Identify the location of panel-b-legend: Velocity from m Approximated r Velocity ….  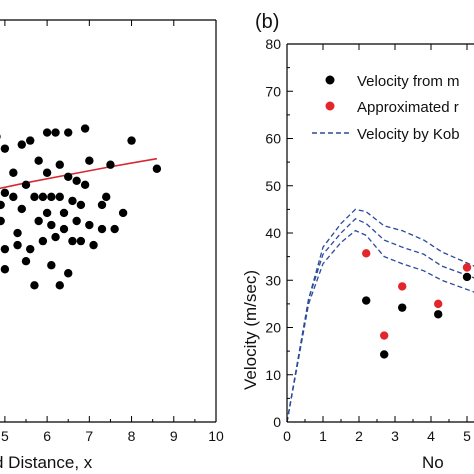
(386, 108).